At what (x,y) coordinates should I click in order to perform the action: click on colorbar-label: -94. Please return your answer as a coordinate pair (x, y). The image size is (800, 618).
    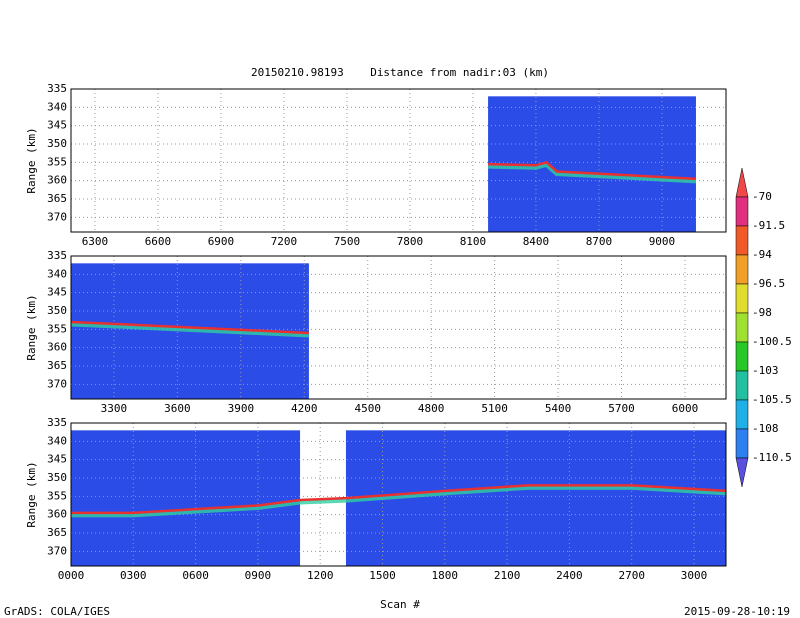
    Looking at the image, I should click on (762, 254).